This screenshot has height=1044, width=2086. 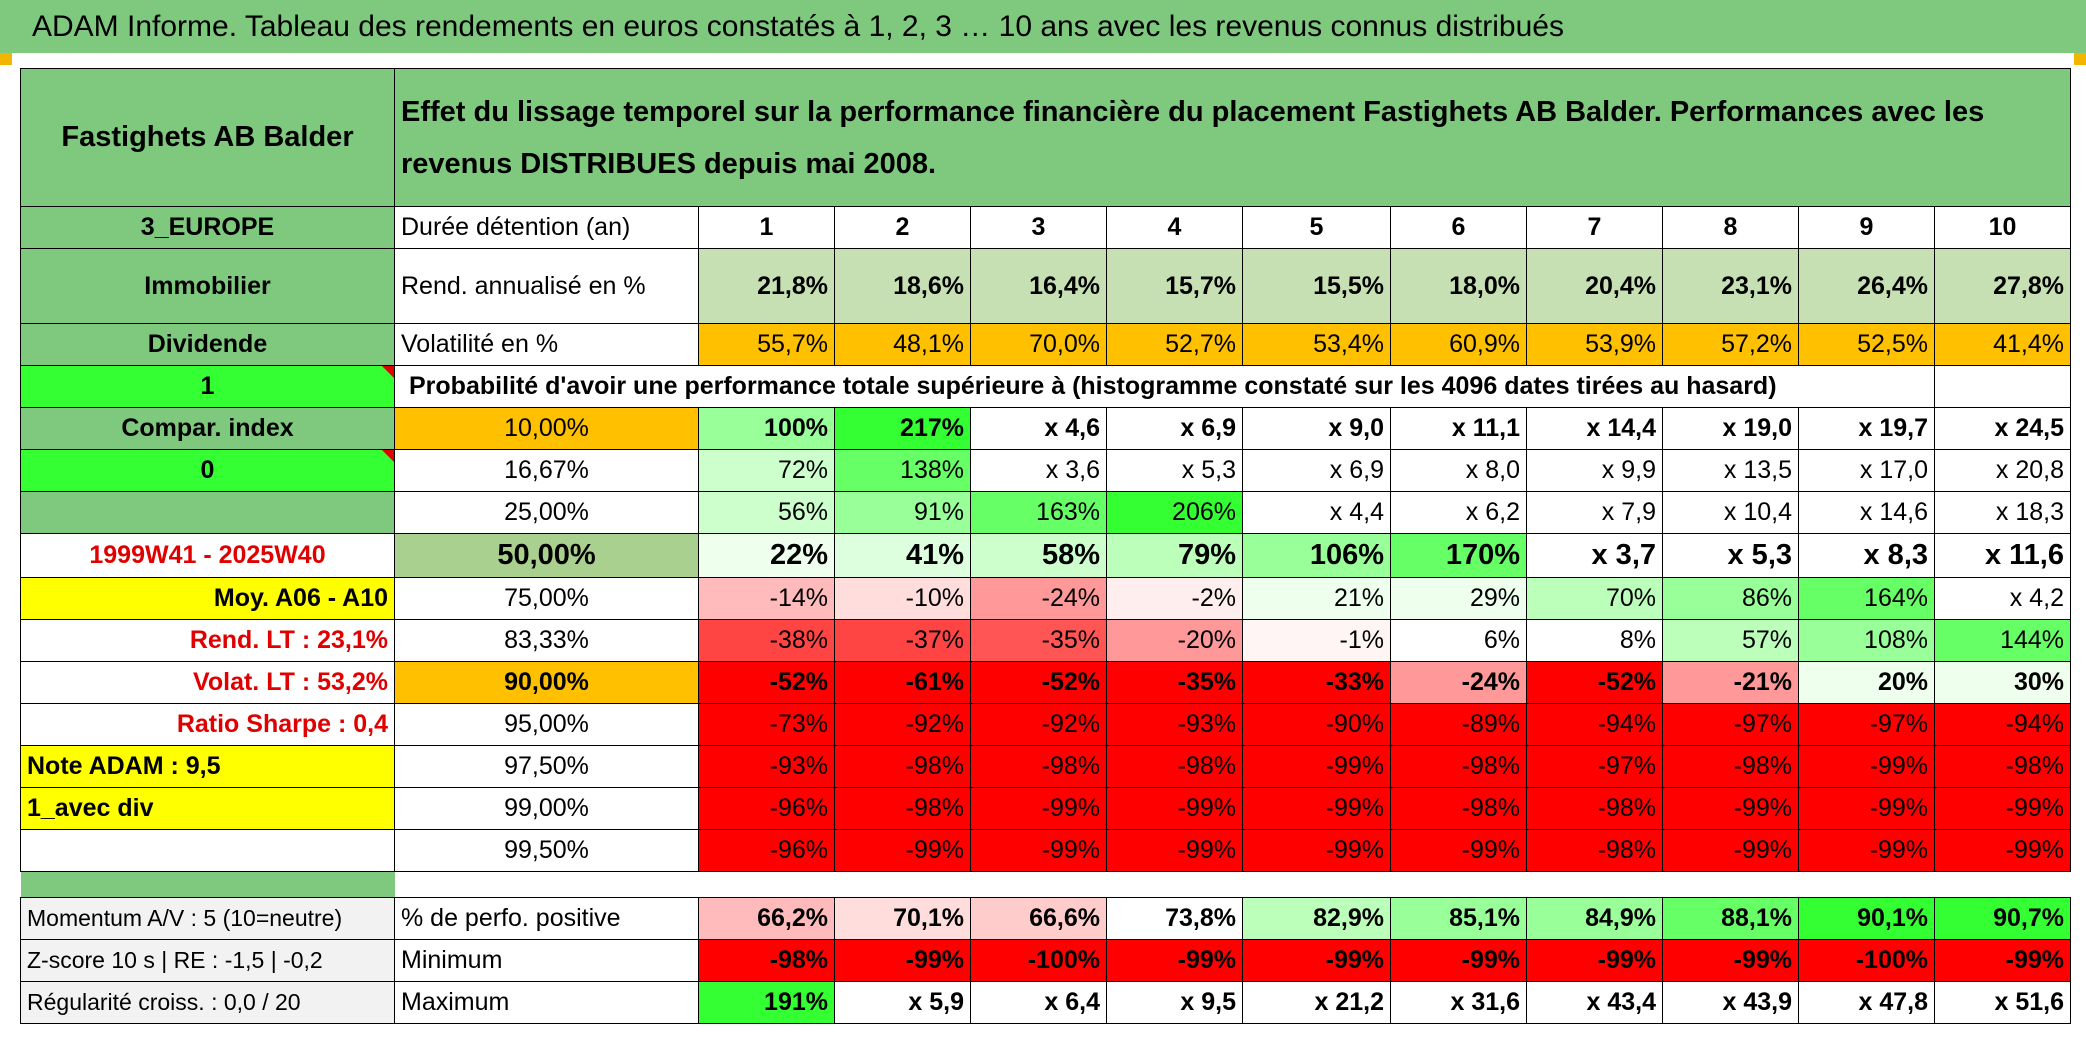 I want to click on rend-value: 16,4%, so click(x=1038, y=286).